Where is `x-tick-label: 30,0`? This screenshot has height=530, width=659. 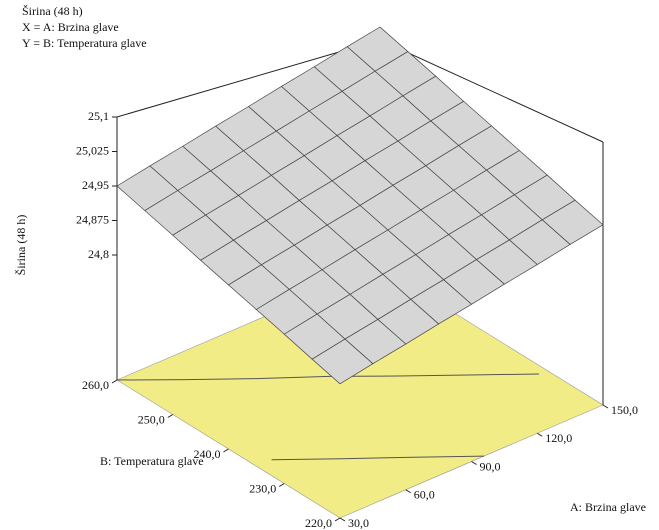
x-tick-label: 30,0 is located at coordinates (358, 523).